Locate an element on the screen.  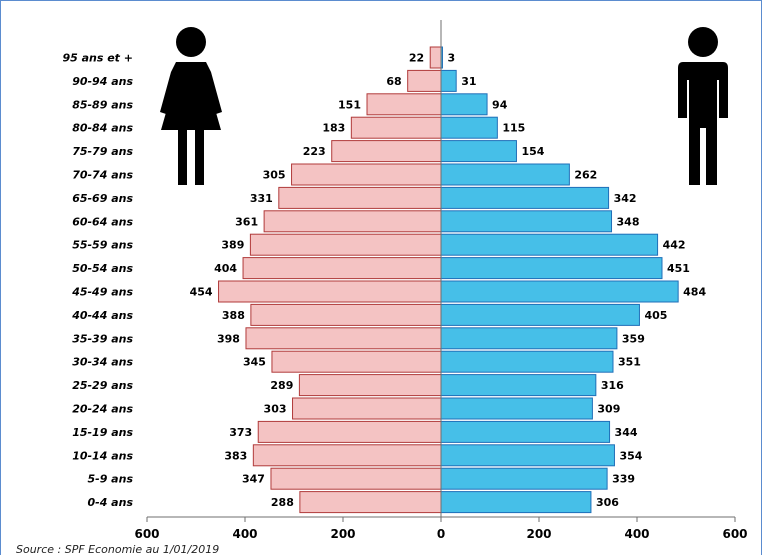
value-label-left: 68 is located at coordinates (393, 81).